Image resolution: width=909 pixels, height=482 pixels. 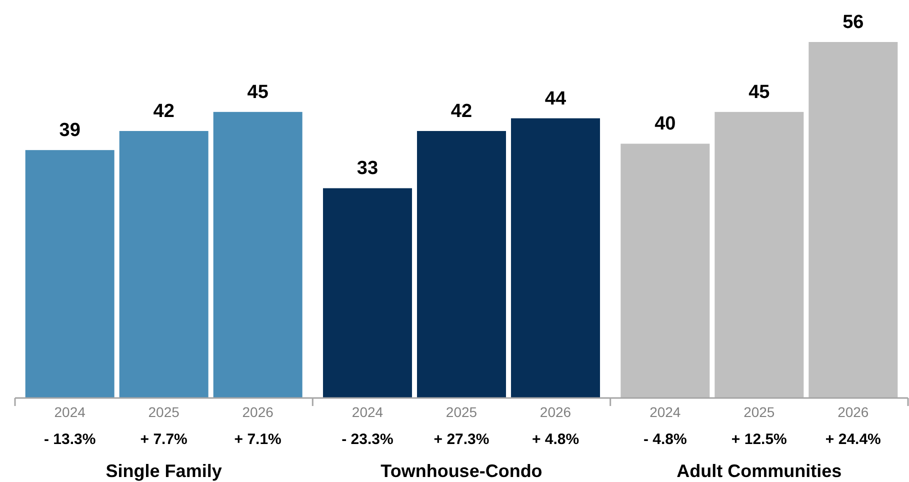 I want to click on text: + 4.8%, so click(x=556, y=439).